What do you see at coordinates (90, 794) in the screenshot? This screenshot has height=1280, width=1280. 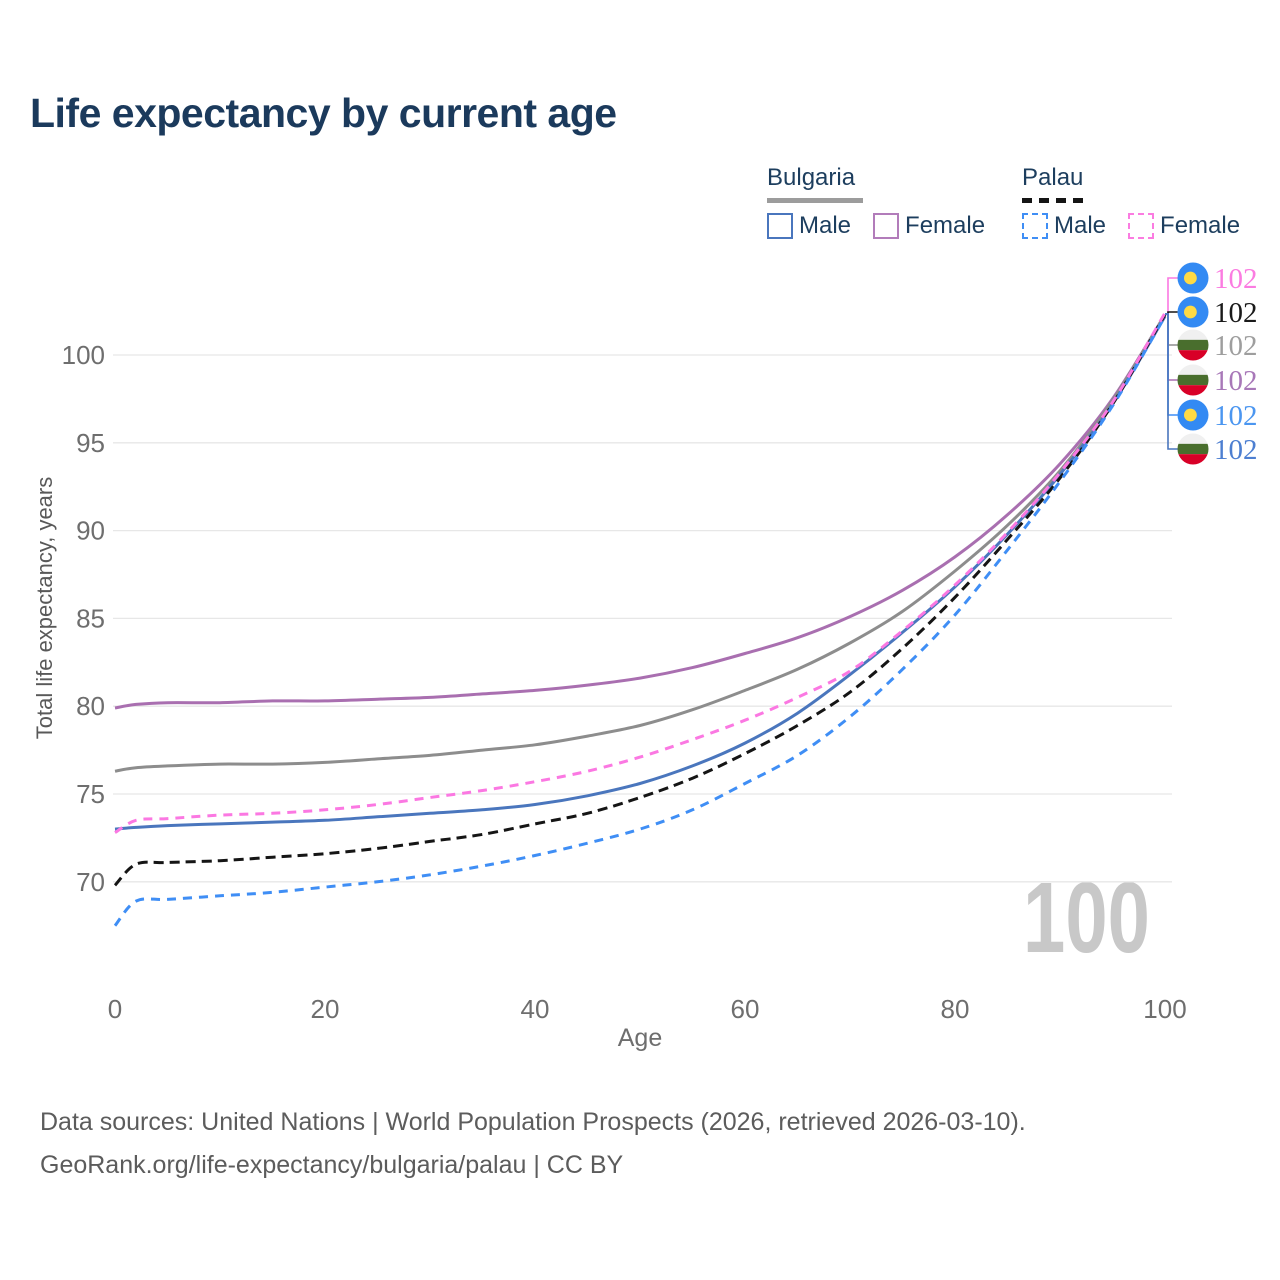 I see `y-tick-label: 75` at bounding box center [90, 794].